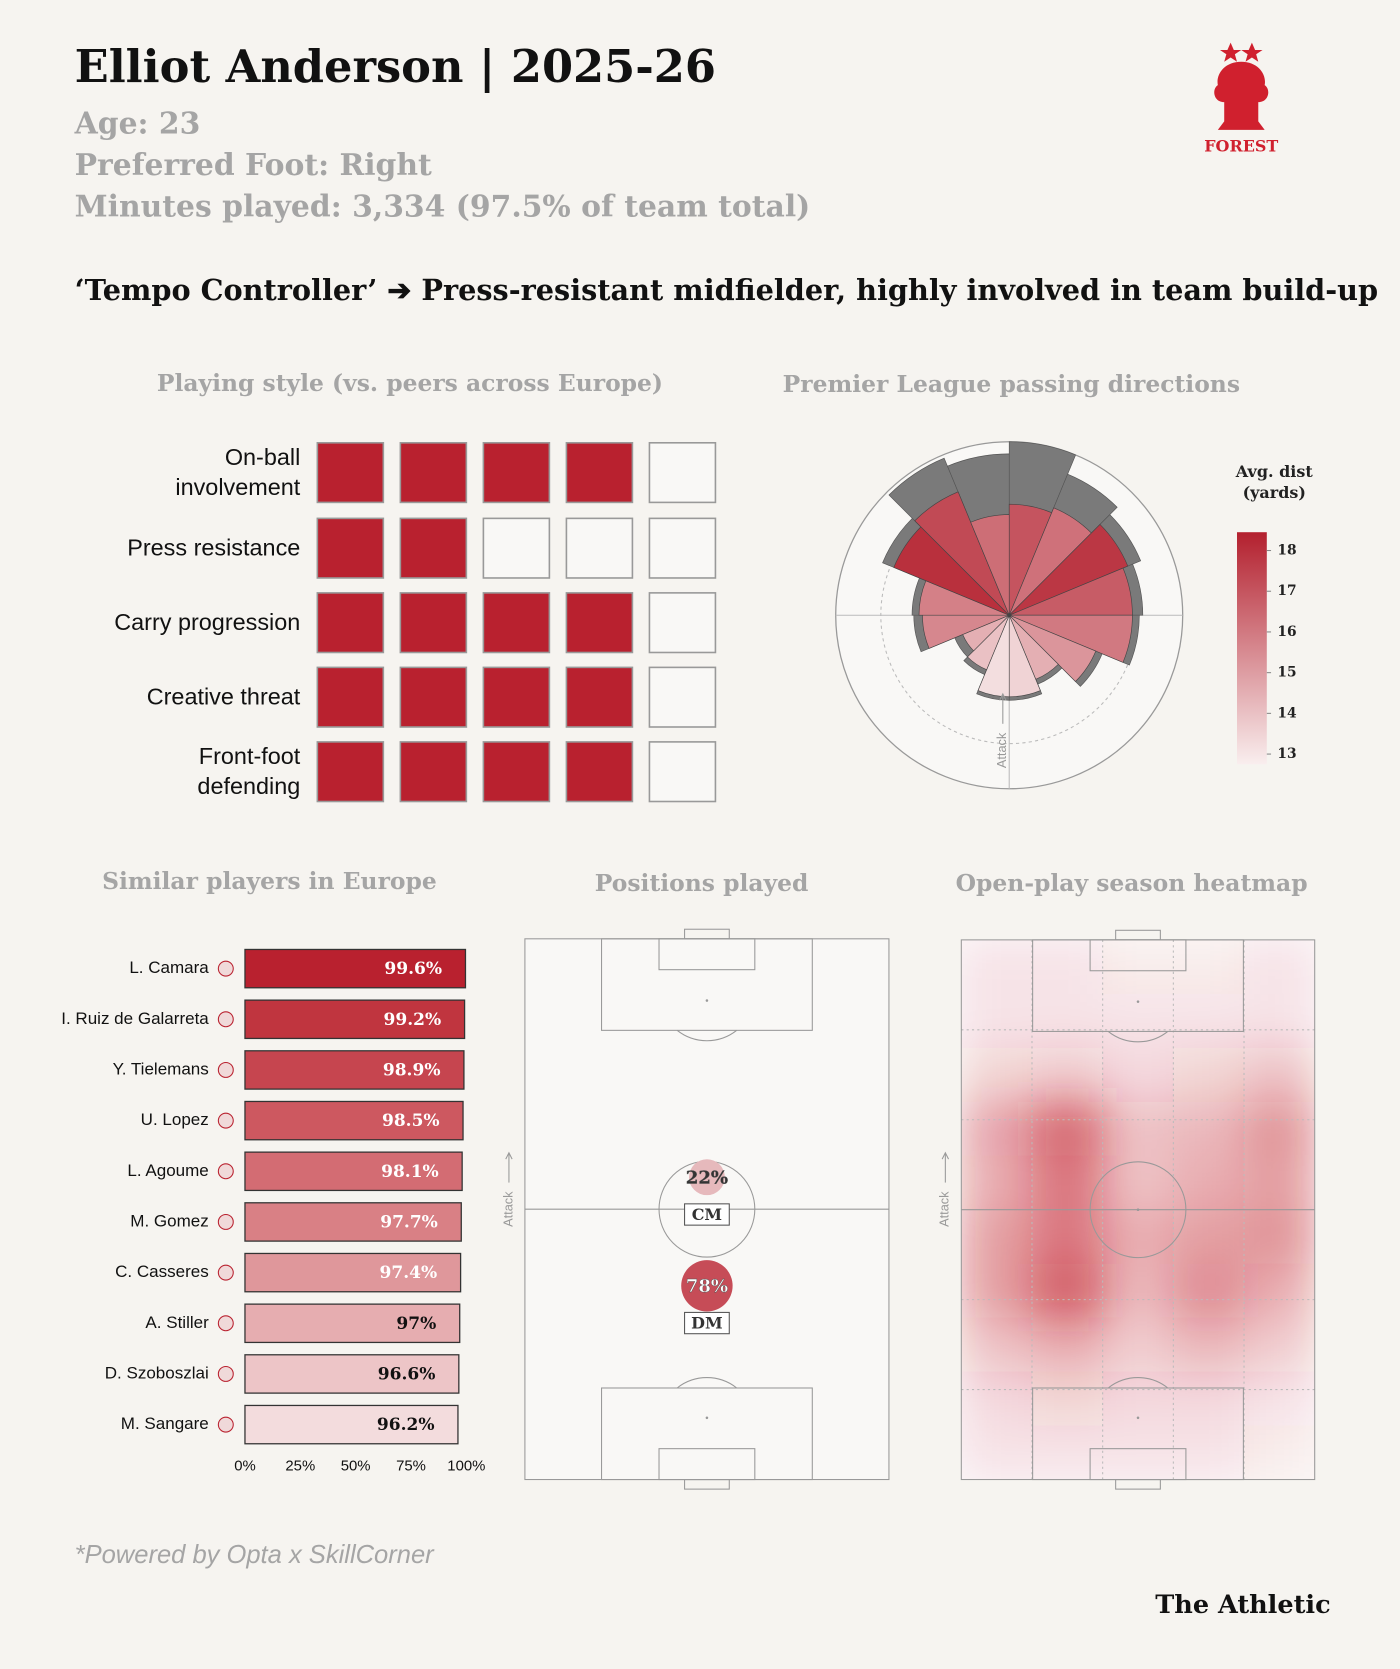 The image size is (1400, 1669). I want to click on legend-title: Avg. dist (yards), so click(1274, 482).